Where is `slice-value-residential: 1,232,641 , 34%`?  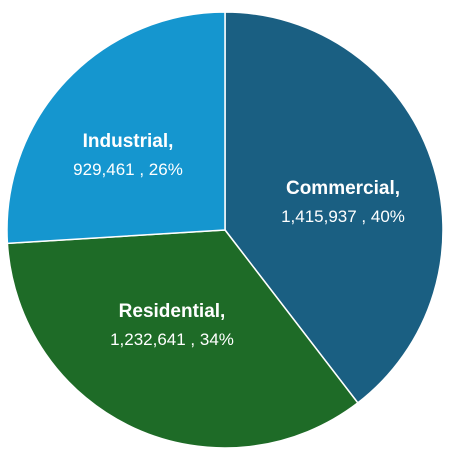 slice-value-residential: 1,232,641 , 34% is located at coordinates (172, 339).